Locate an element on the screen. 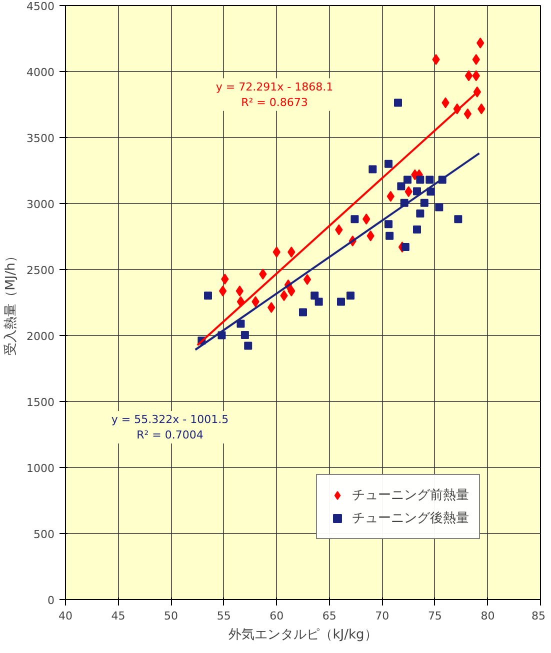 The width and height of the screenshot is (551, 653). y-tick-label: 3000 is located at coordinates (40, 204).